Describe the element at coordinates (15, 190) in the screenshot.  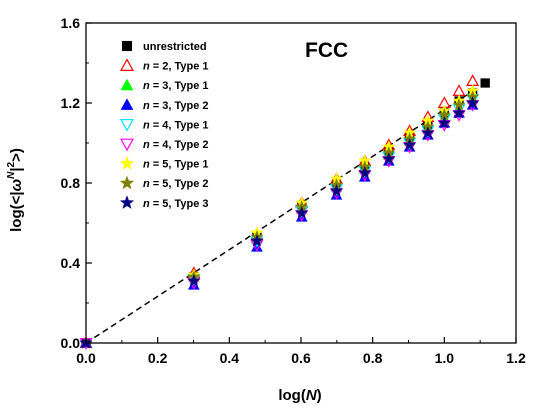
I see `y-axis-title: log(<|ωN|2>)` at that location.